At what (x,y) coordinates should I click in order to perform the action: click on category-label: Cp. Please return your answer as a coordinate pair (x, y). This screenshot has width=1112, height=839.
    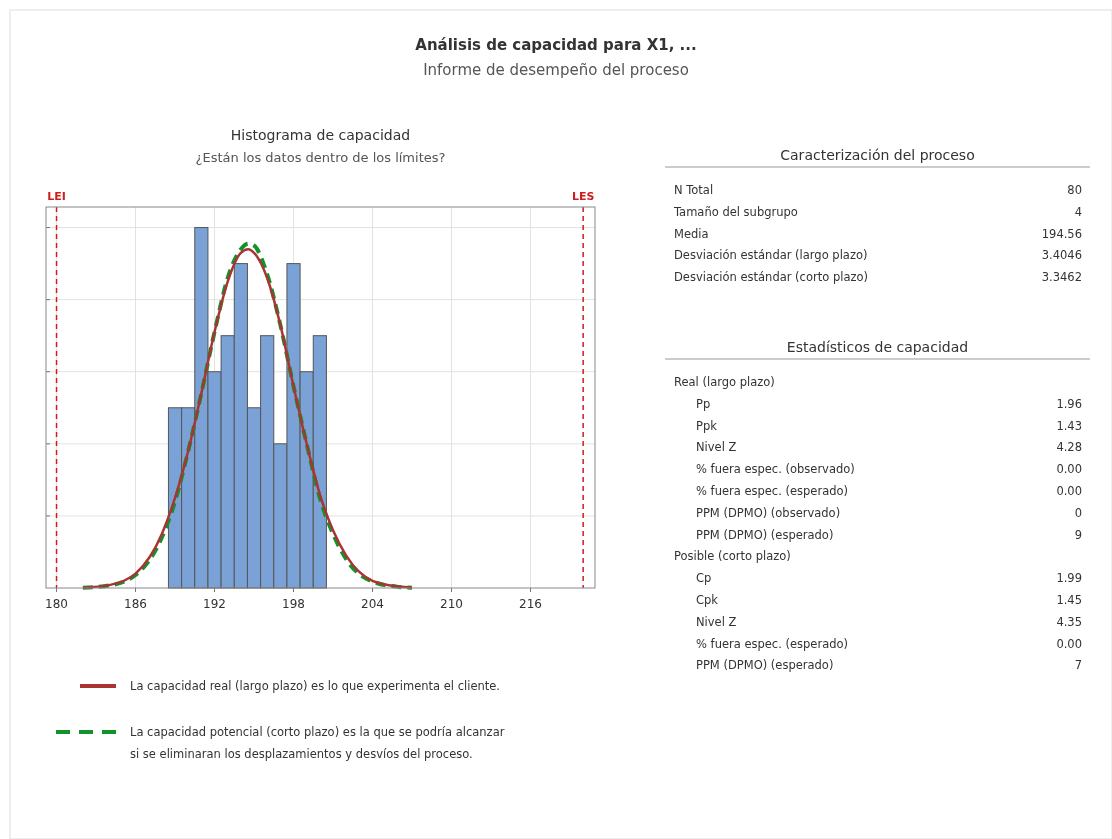
    Looking at the image, I should click on (704, 578).